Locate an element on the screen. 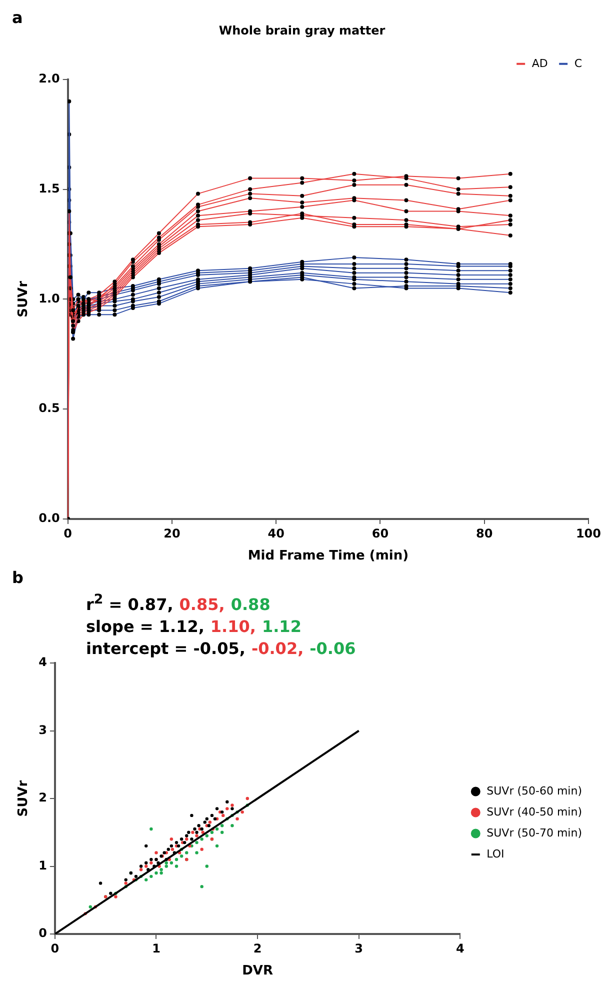 The height and width of the screenshot is (996, 612). text: b is located at coordinates (18, 577).